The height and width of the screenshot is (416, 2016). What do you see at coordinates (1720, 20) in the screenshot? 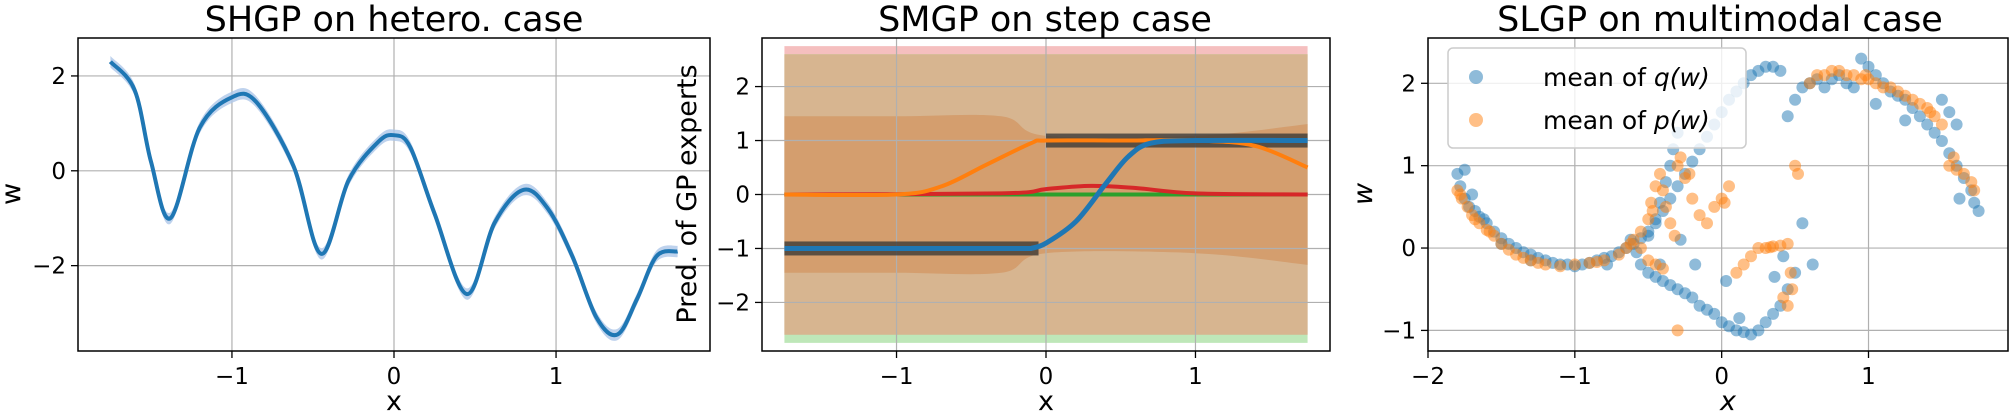
I see `panel-3-title: SLGP on multimodal case` at bounding box center [1720, 20].